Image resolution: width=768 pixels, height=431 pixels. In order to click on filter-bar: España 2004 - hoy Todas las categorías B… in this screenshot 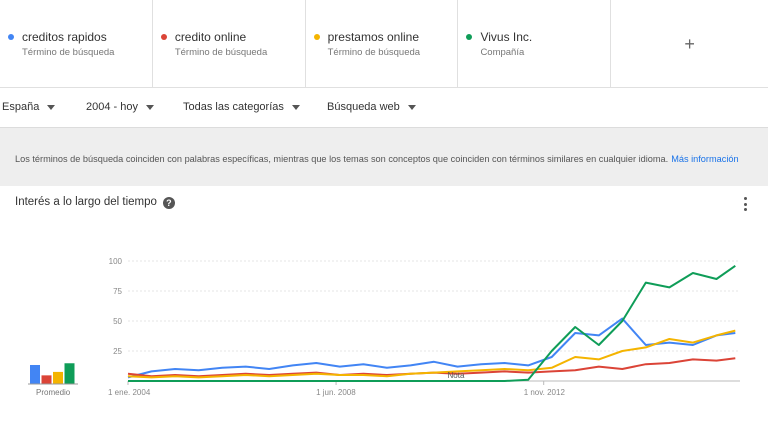, I will do `click(384, 108)`.